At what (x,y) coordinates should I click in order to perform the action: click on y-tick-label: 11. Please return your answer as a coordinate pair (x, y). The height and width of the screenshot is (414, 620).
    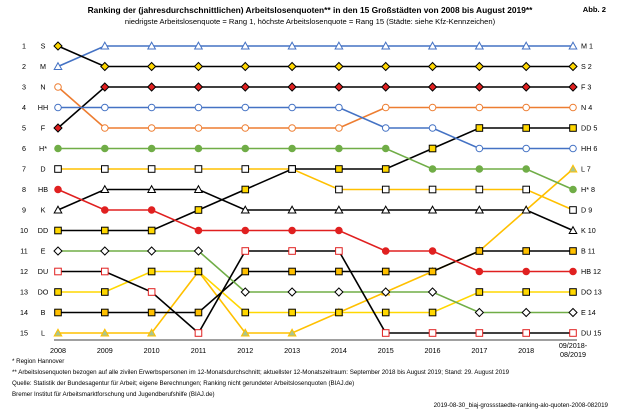
    Looking at the image, I should click on (23, 251).